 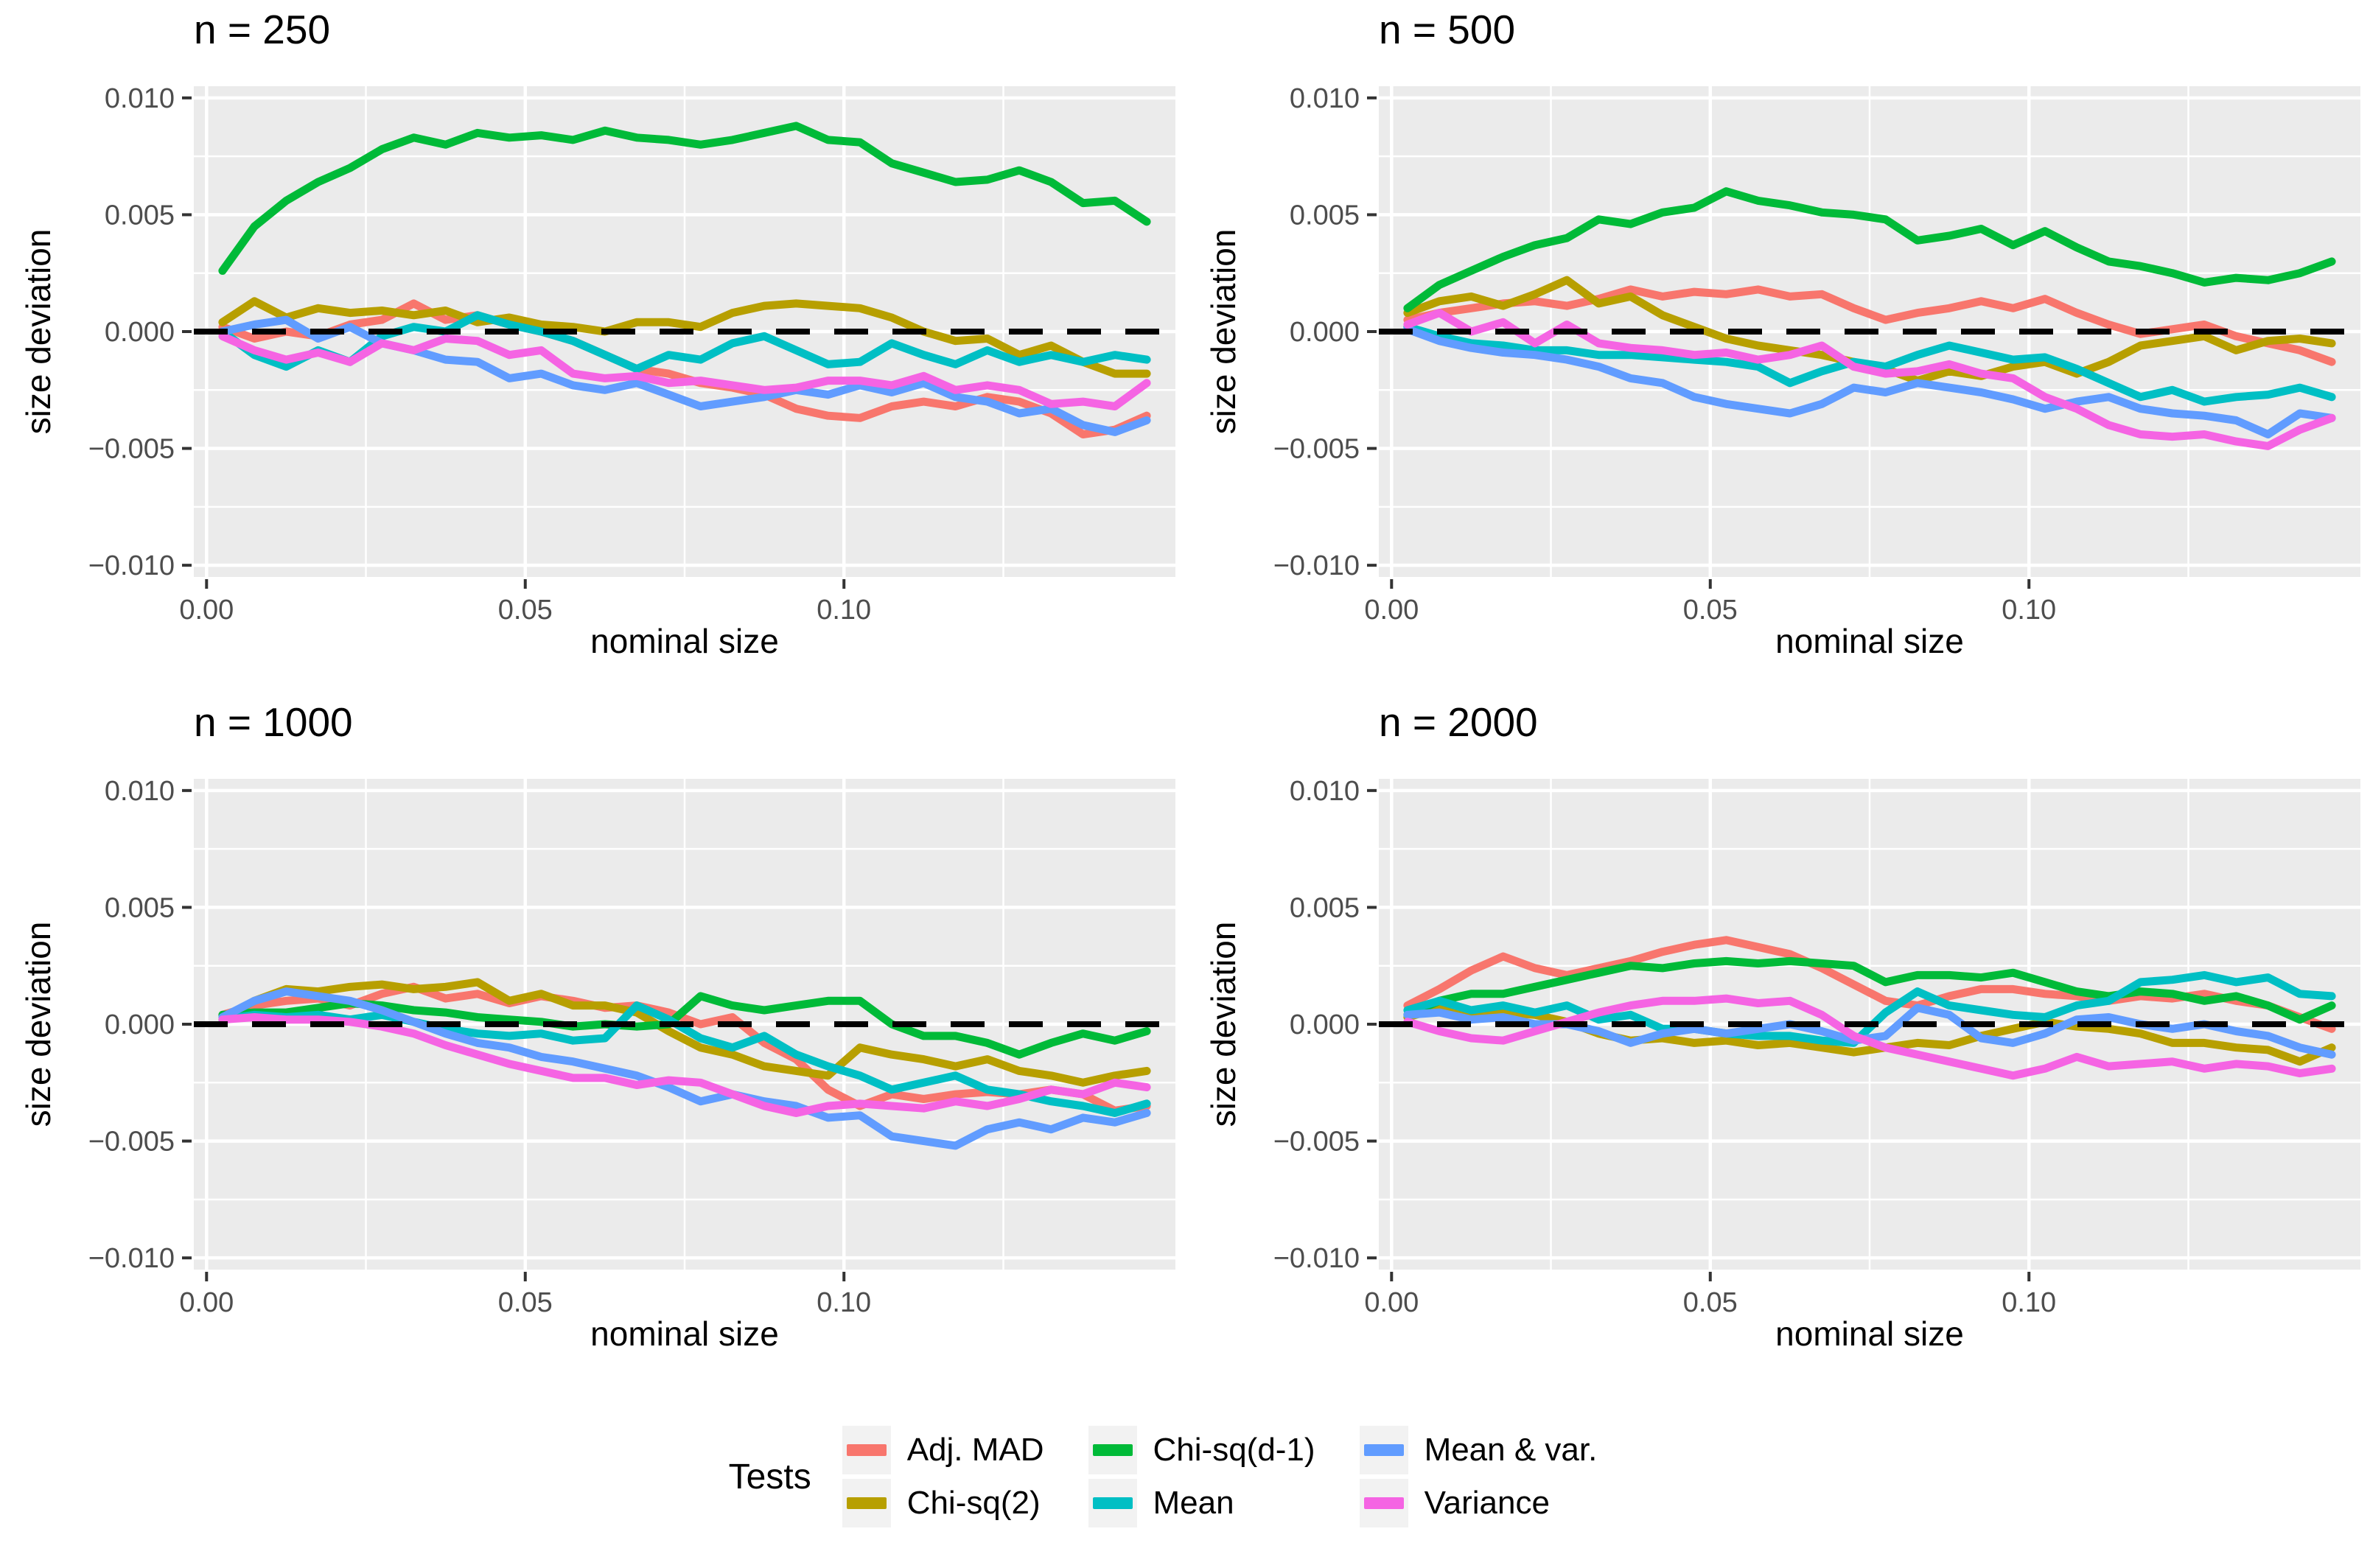 I want to click on legend-label: Adj. MAD, so click(x=975, y=1450).